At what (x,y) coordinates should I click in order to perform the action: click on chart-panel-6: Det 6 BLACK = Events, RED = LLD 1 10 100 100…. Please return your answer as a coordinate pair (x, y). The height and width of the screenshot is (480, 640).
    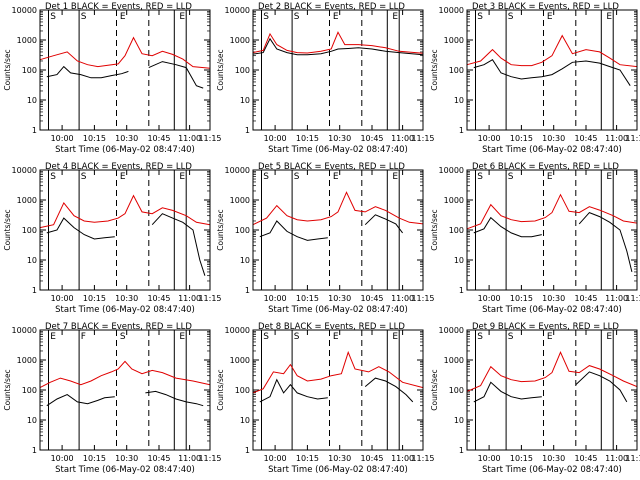
    Looking at the image, I should click on (535, 238).